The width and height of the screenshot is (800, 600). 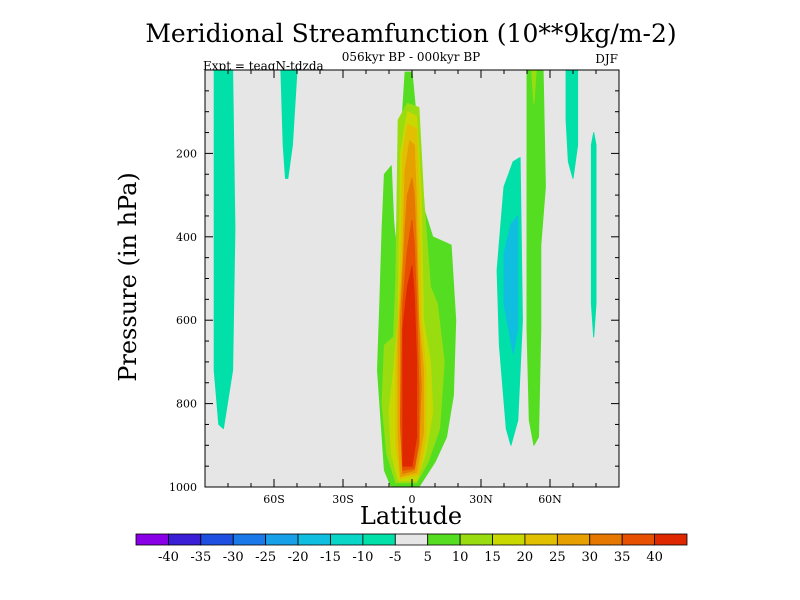 I want to click on colorbar-label: 5, so click(x=428, y=557).